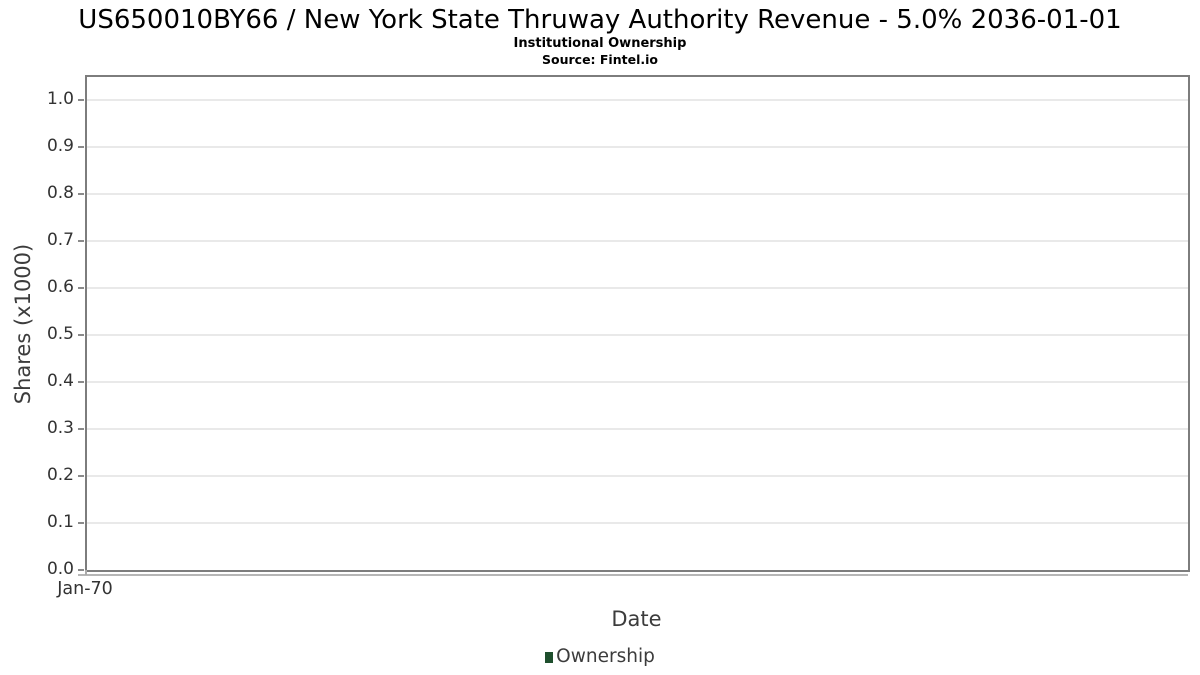 The width and height of the screenshot is (1200, 675). Describe the element at coordinates (85, 589) in the screenshot. I see `x-tick-label: Jan-70` at that location.